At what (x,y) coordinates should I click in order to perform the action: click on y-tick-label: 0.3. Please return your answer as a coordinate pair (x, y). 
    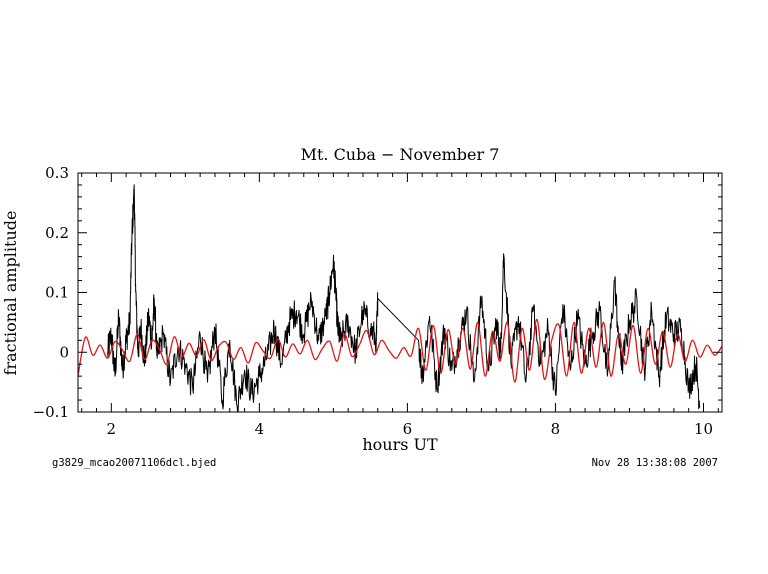
    Looking at the image, I should click on (57, 173).